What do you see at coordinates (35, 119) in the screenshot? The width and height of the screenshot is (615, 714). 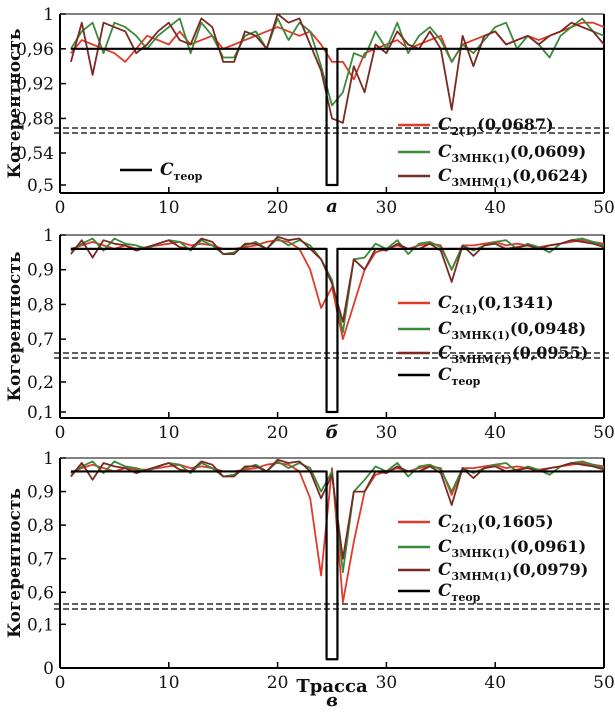 I see `y-tick-label: 0,88` at bounding box center [35, 119].